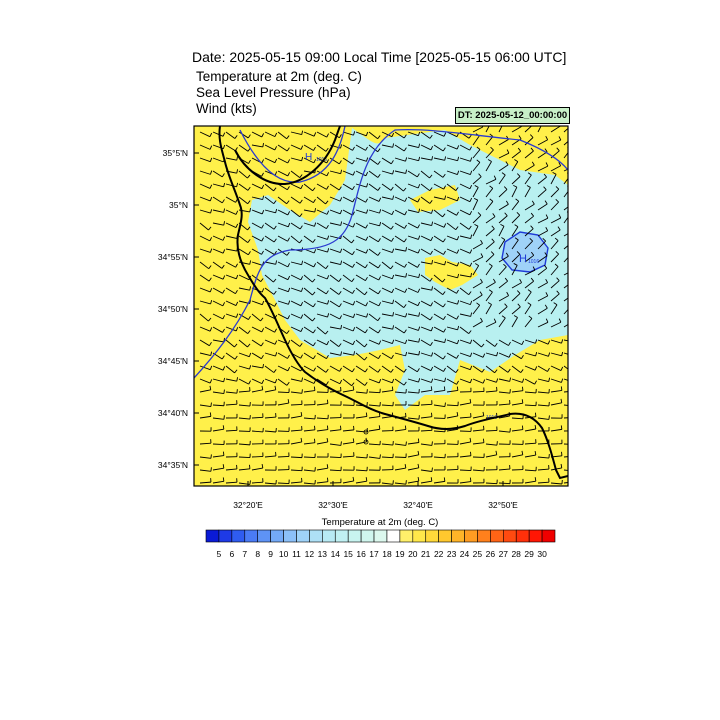 The height and width of the screenshot is (720, 720). I want to click on colorbar-tick: 11, so click(296, 554).